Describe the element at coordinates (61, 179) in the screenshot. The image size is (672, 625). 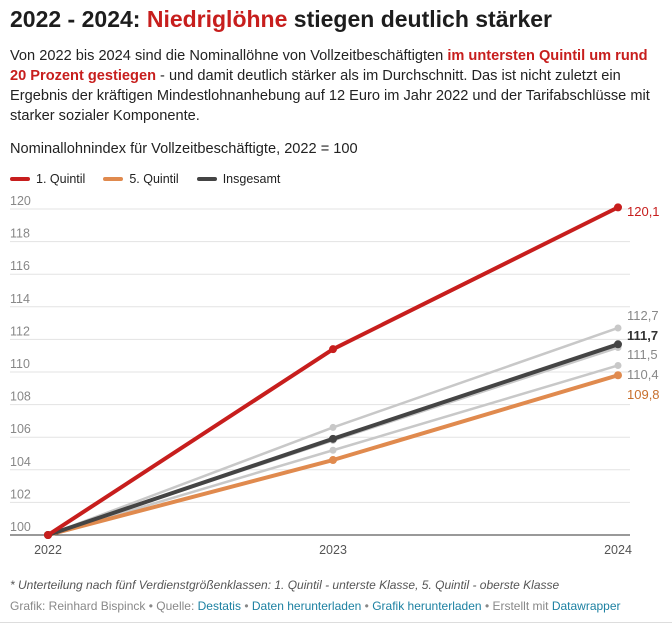
I see `legend-label: 1. Quintil` at that location.